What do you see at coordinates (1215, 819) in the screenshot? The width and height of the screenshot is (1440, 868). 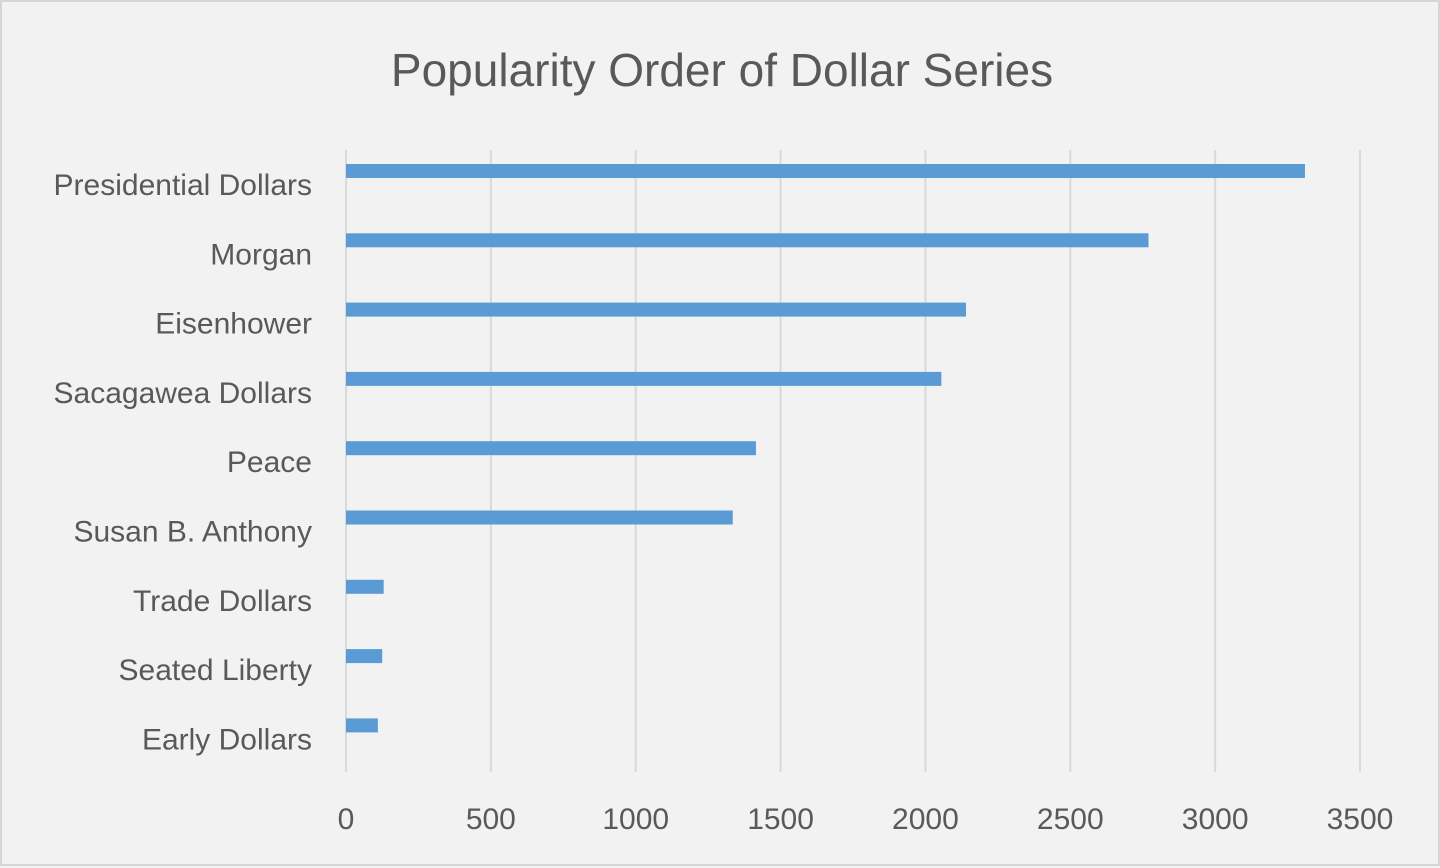 I see `x-tick-label: 3000` at bounding box center [1215, 819].